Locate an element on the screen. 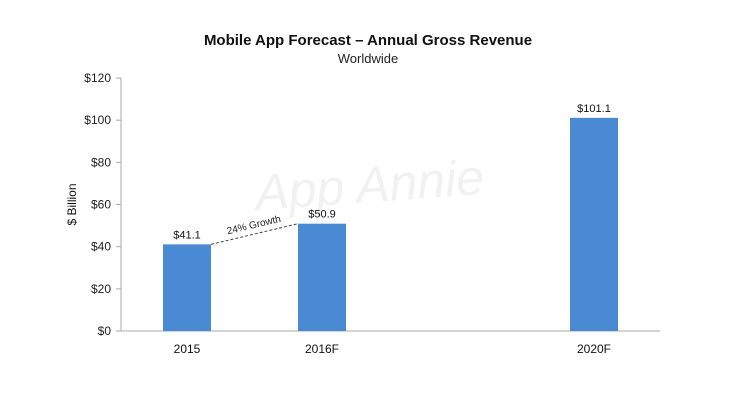 The height and width of the screenshot is (413, 736). x-tick-label: 2015 is located at coordinates (187, 349).